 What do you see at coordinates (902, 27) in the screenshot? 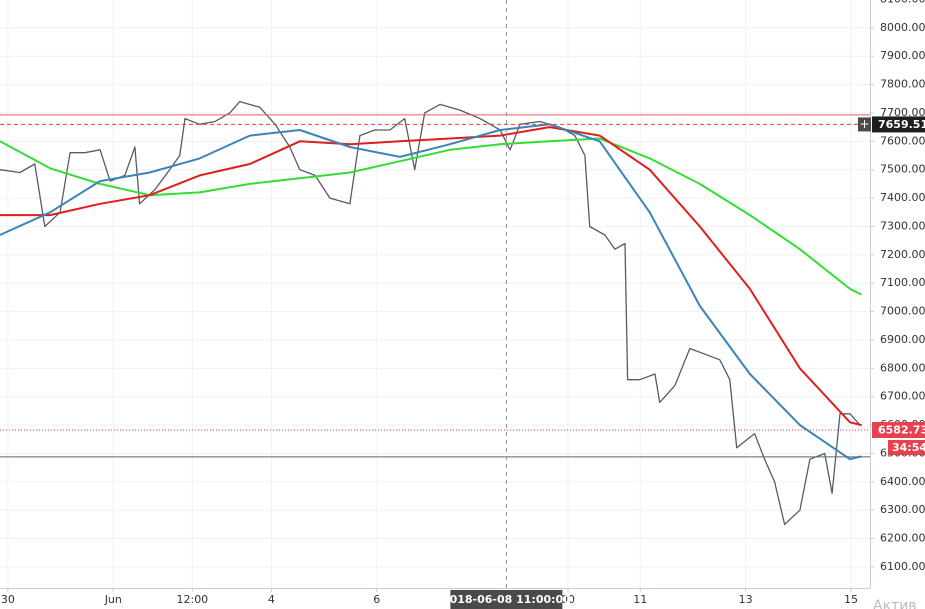
I see `y-tick-label: 8000.00` at bounding box center [902, 27].